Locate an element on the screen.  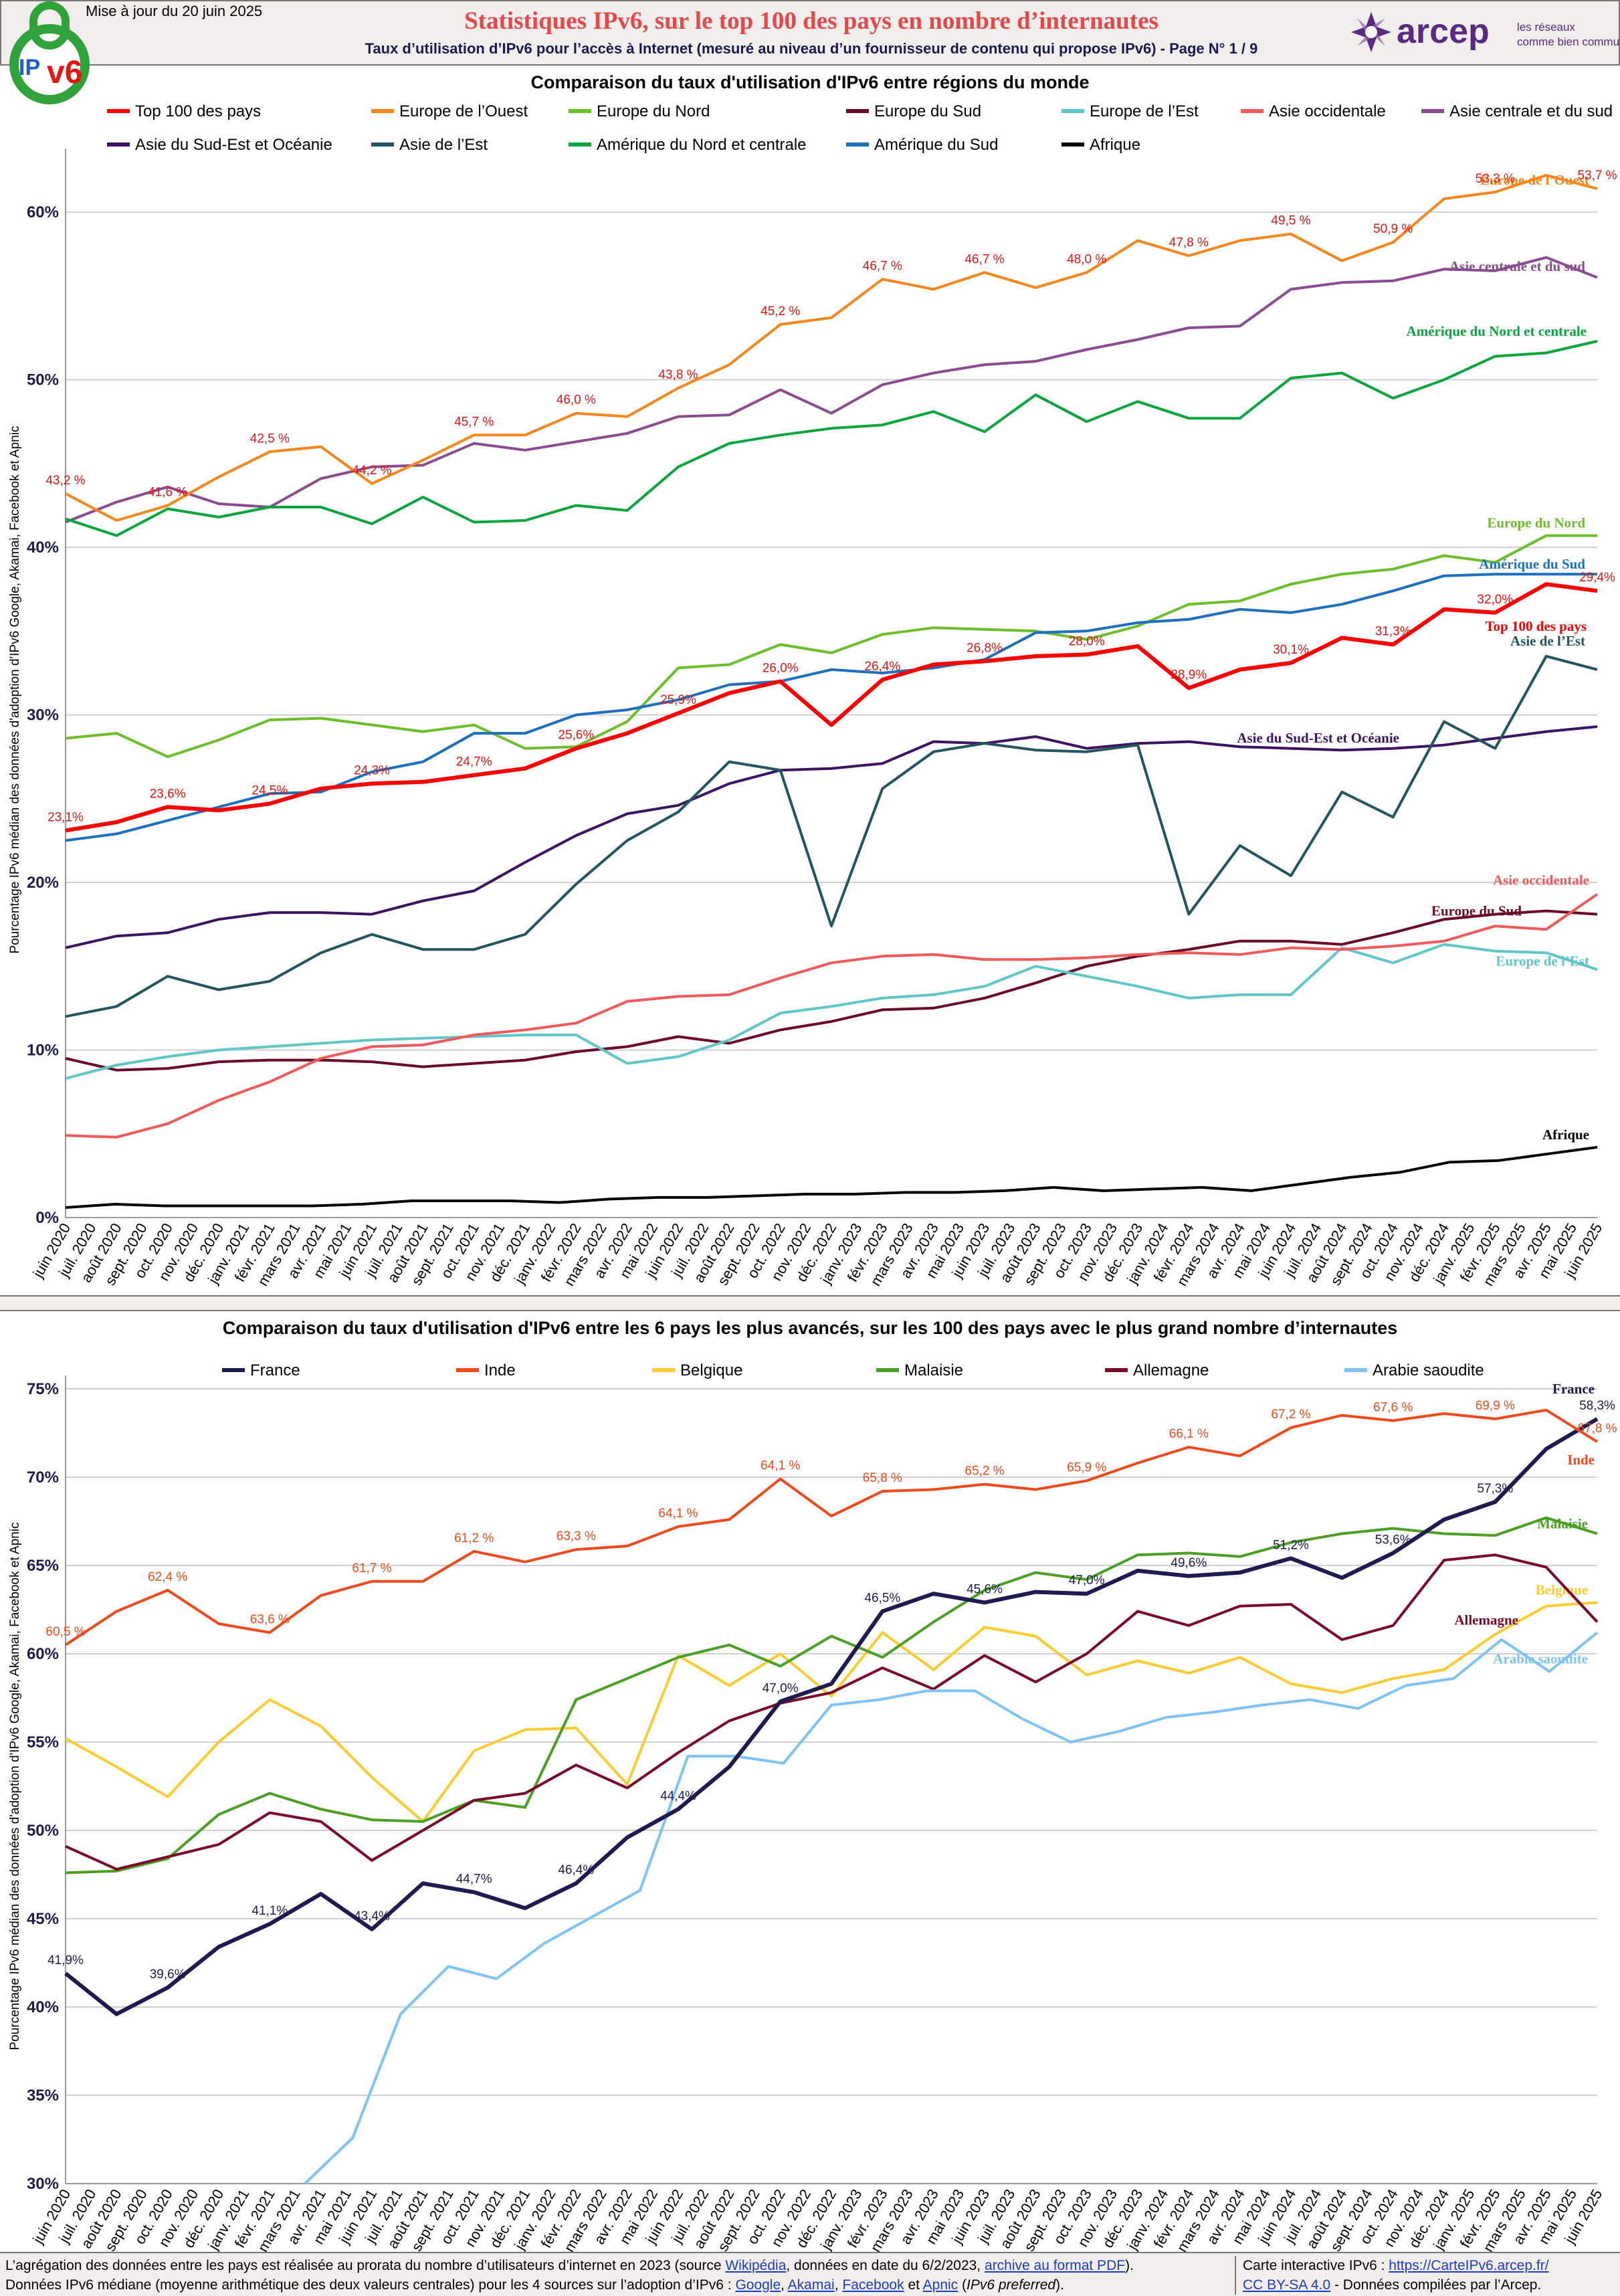
data-label: 51,2% is located at coordinates (1291, 1545).